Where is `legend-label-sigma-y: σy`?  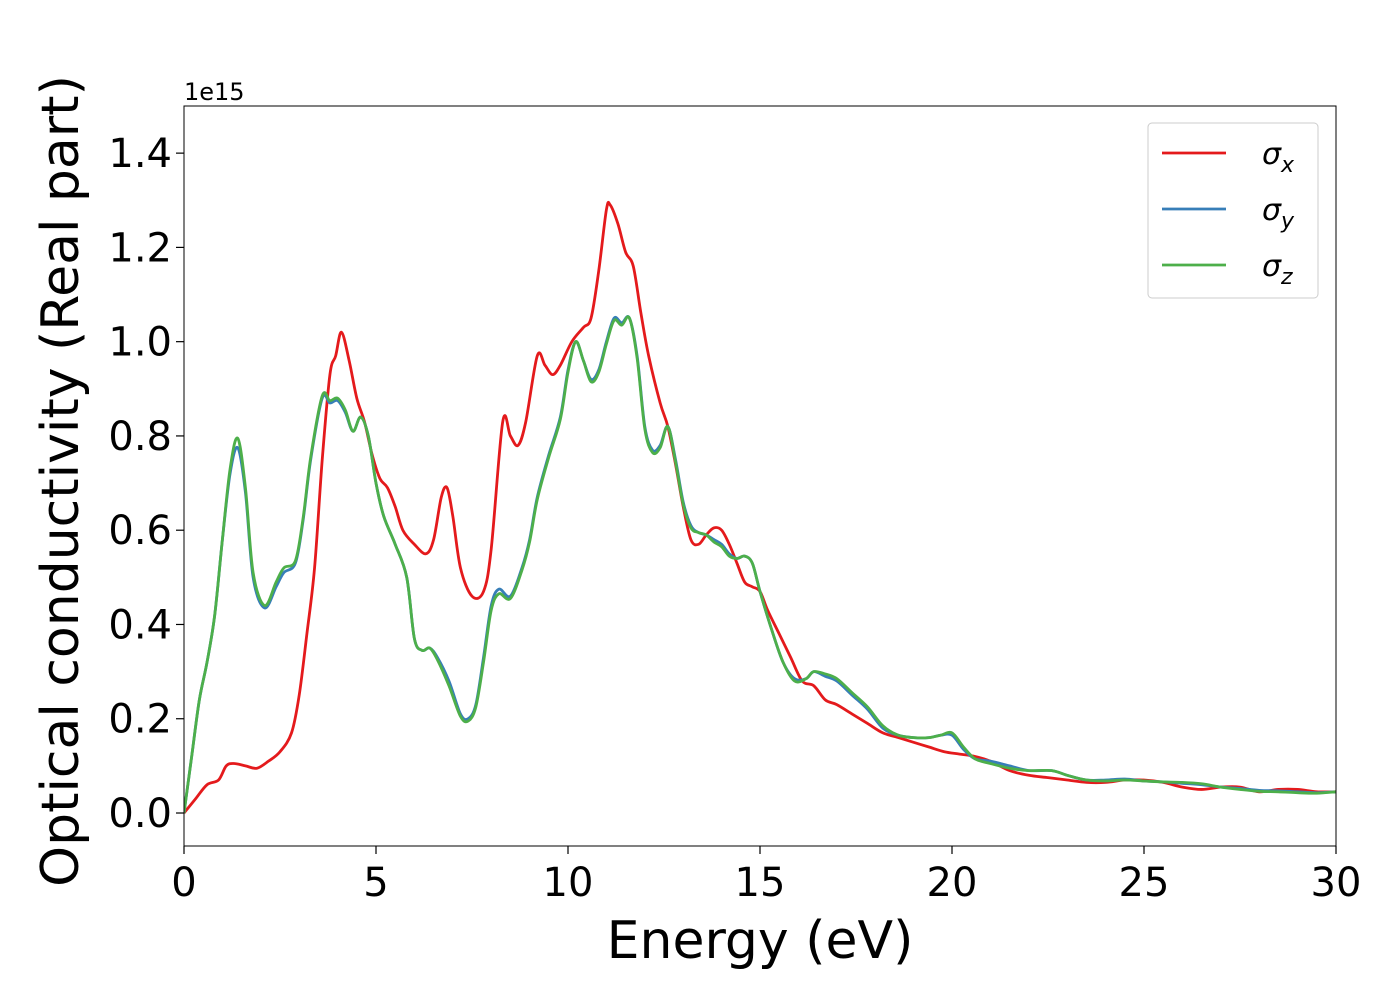 legend-label-sigma-y: σy is located at coordinates (1278, 213).